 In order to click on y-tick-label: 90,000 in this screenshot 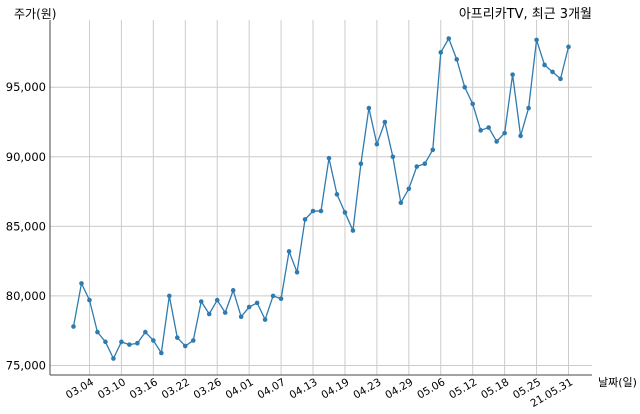, I will do `click(26, 157)`.